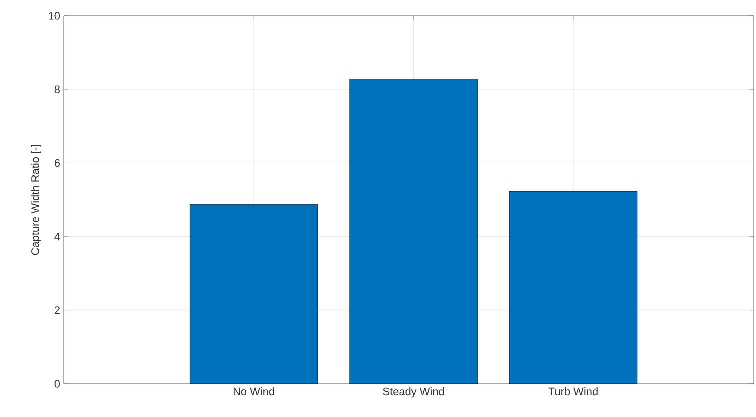 This screenshot has width=756, height=417. What do you see at coordinates (57, 163) in the screenshot?
I see `y-tick-label: 6` at bounding box center [57, 163].